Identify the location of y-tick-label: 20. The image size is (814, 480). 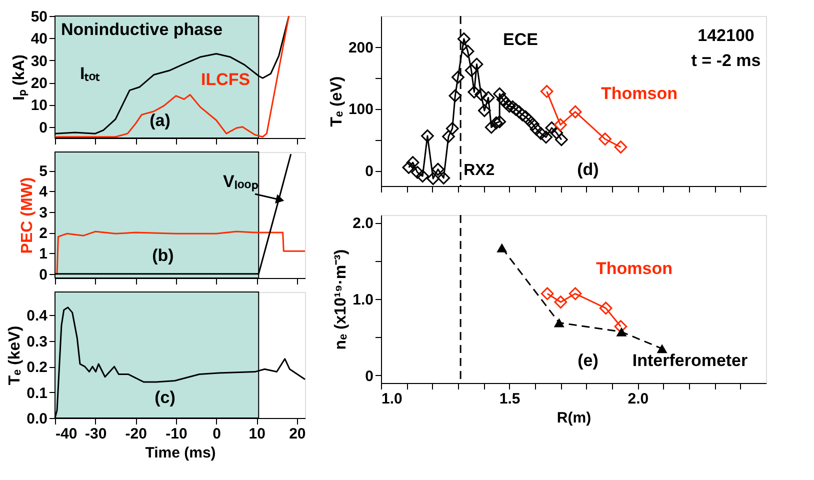
(39, 83).